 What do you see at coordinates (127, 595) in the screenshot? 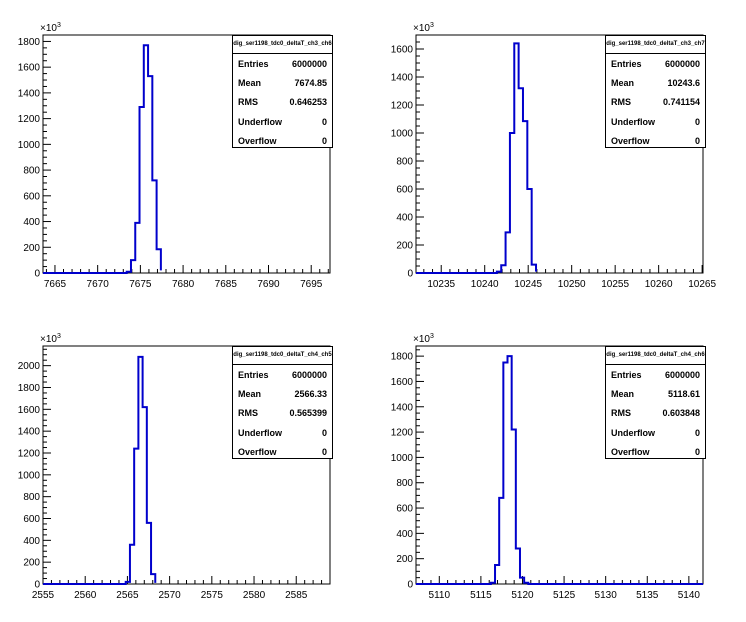
I see `x-tick-label: 2565` at bounding box center [127, 595].